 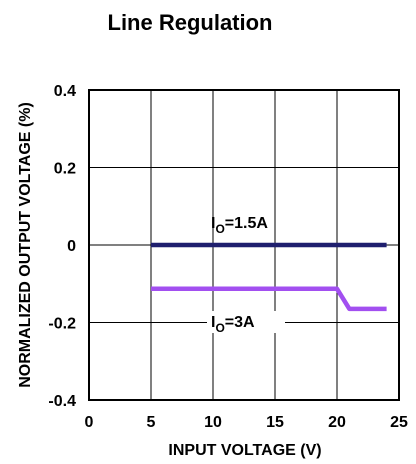 I want to click on y-tick-label: 0.2, so click(x=65, y=169).